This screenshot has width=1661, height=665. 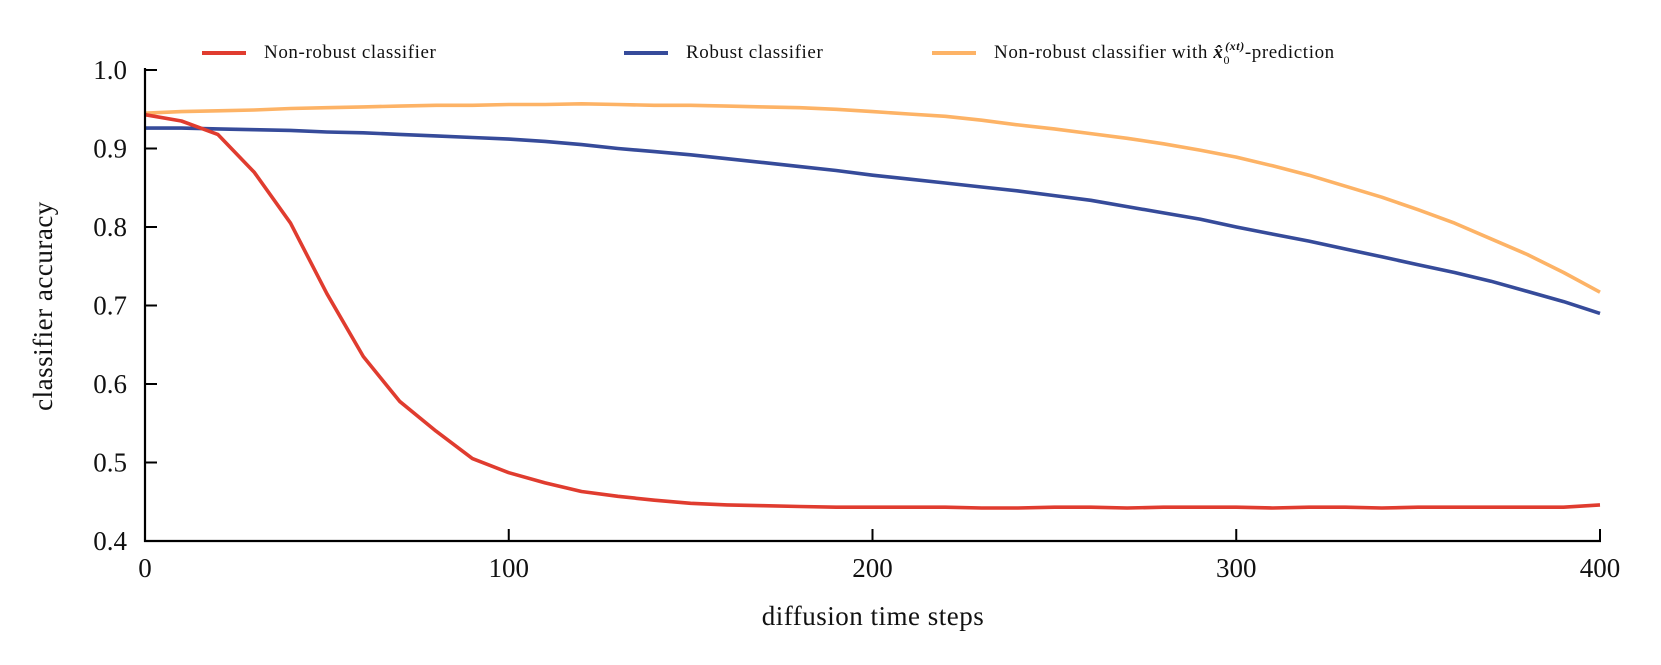 I want to click on legend-item-non-robust: Non-robust classifier, so click(x=319, y=53).